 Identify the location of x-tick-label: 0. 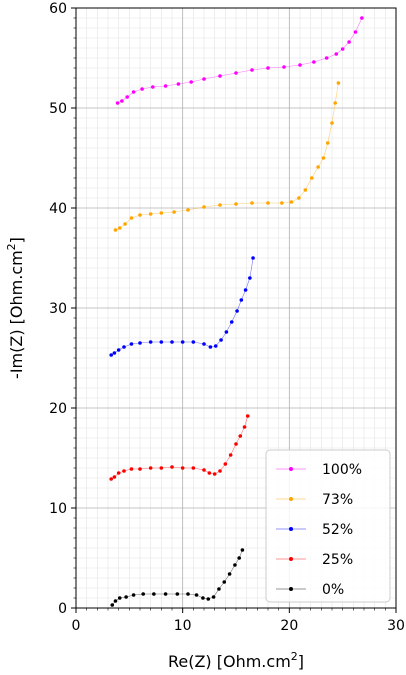
(76, 626).